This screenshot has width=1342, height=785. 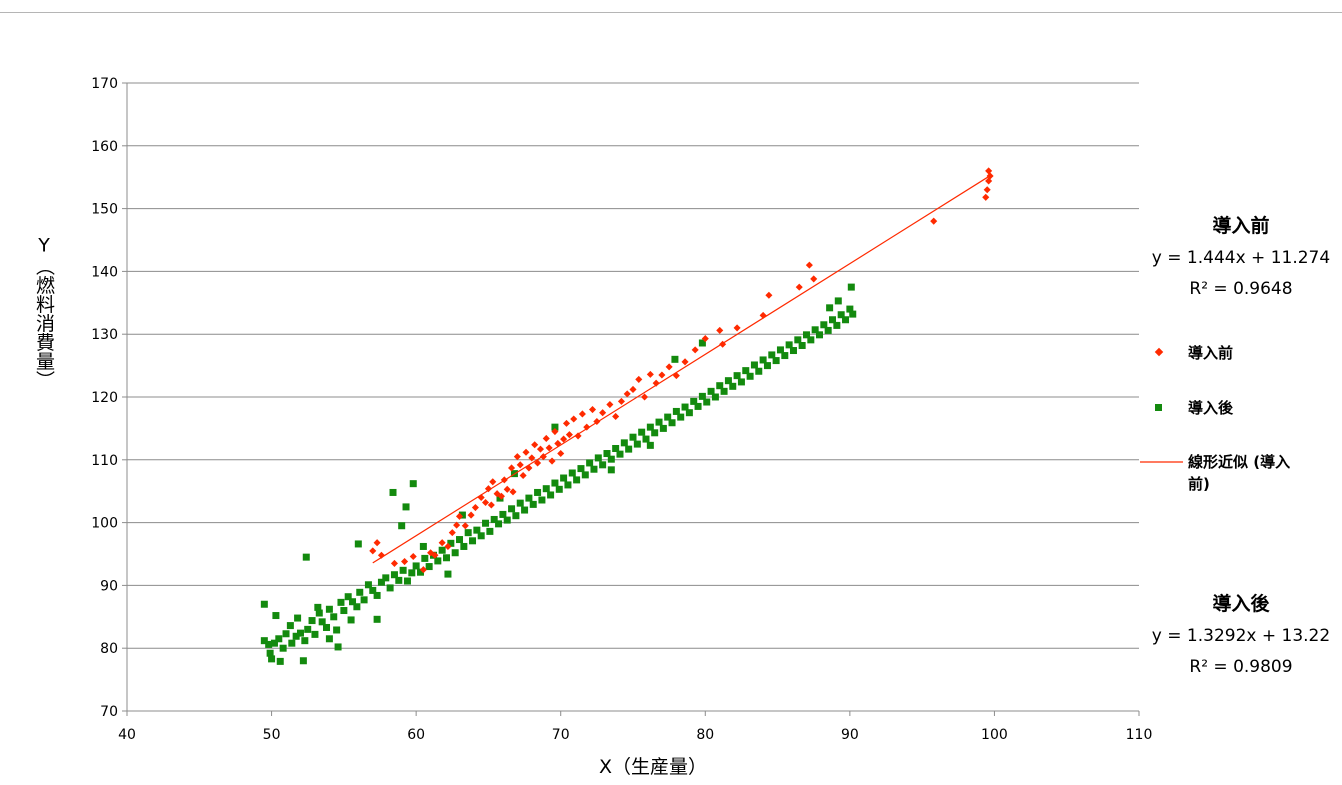 What do you see at coordinates (104, 84) in the screenshot?
I see `y-tick-label-170: 170` at bounding box center [104, 84].